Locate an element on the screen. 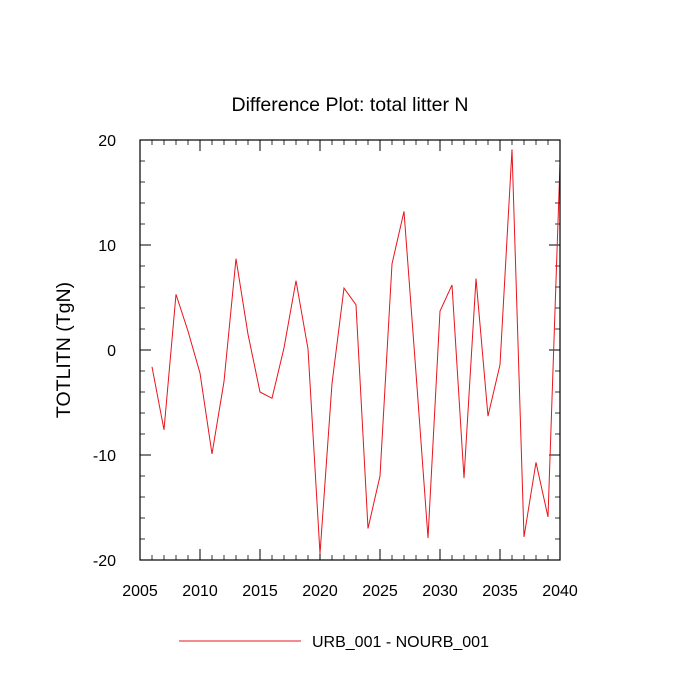  chart-title: Difference Plot: total litter N is located at coordinates (350, 105).